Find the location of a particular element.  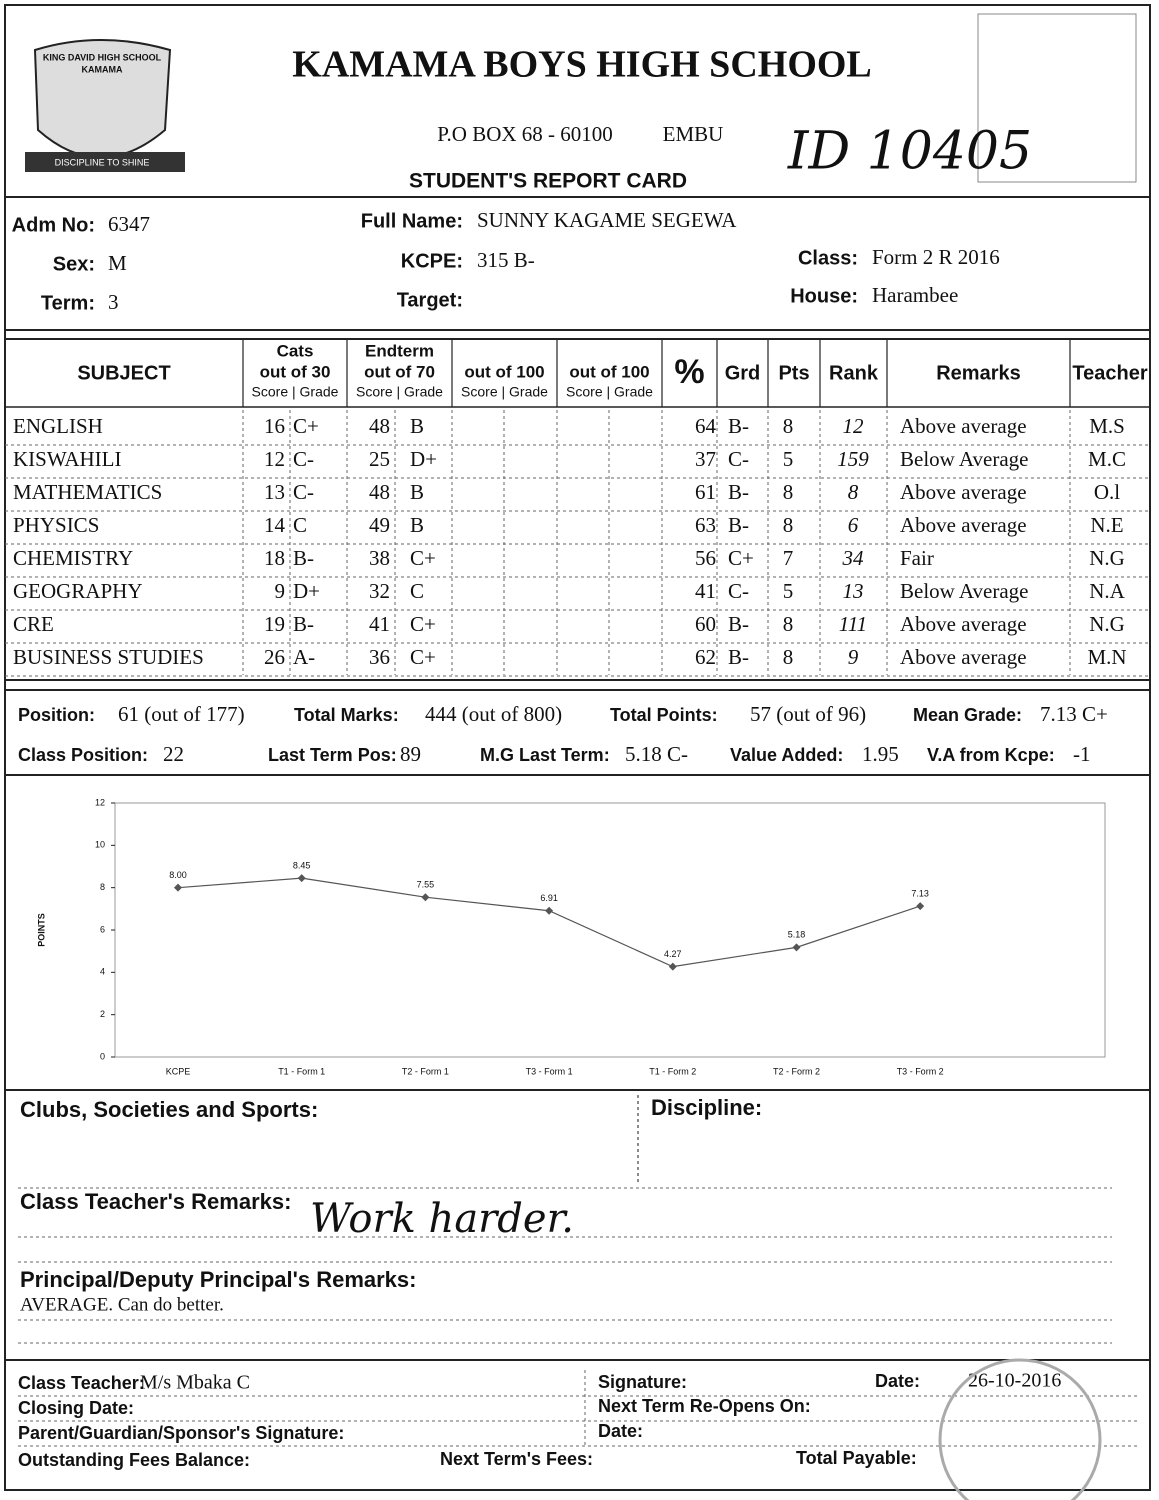

footer-label: Total Payable: is located at coordinates (856, 1458).